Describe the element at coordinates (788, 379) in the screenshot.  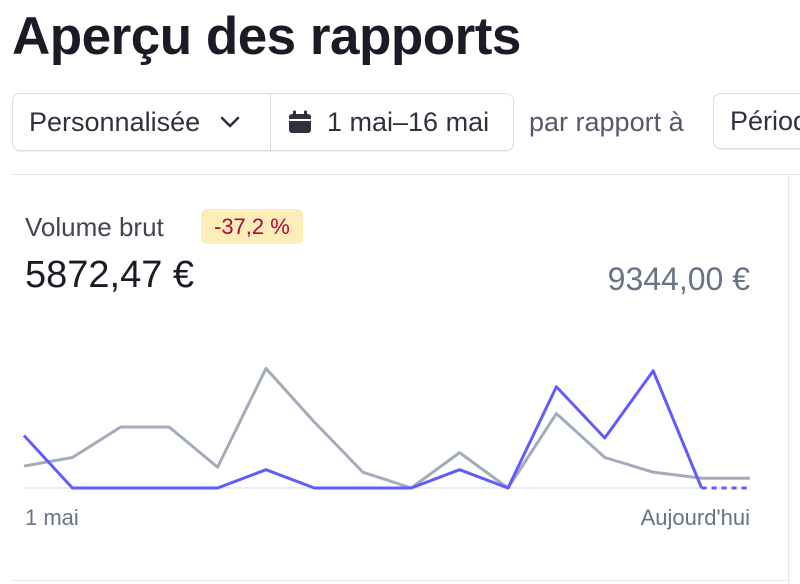
I see `card-divider-right` at that location.